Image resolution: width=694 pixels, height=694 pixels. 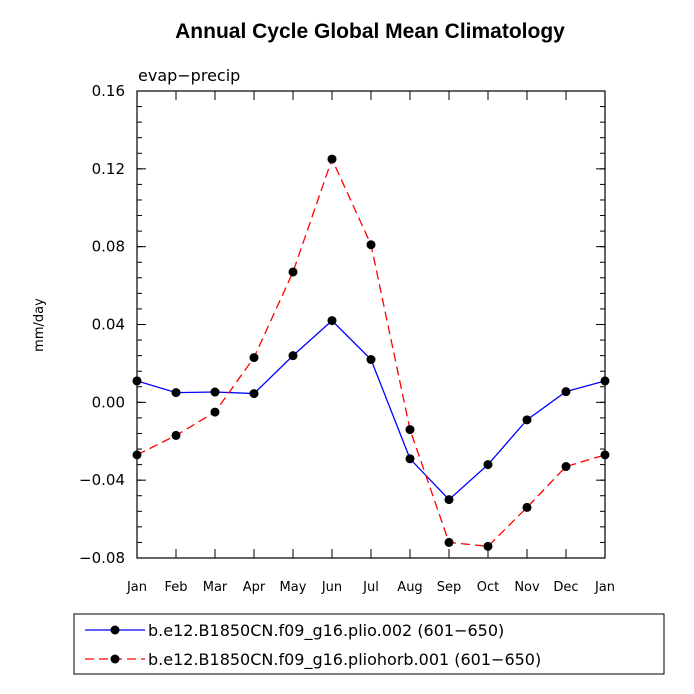 I want to click on x-tick-label: Mar, so click(x=215, y=587).